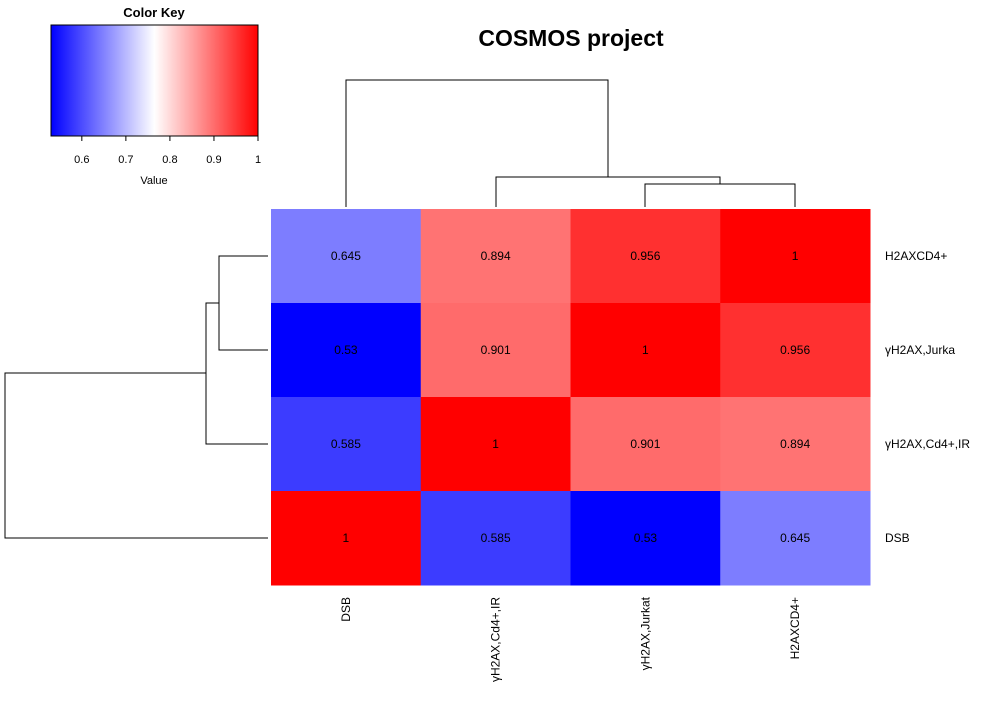 This screenshot has height=706, width=1004. I want to click on color-key-xlabel: Value, so click(153, 181).